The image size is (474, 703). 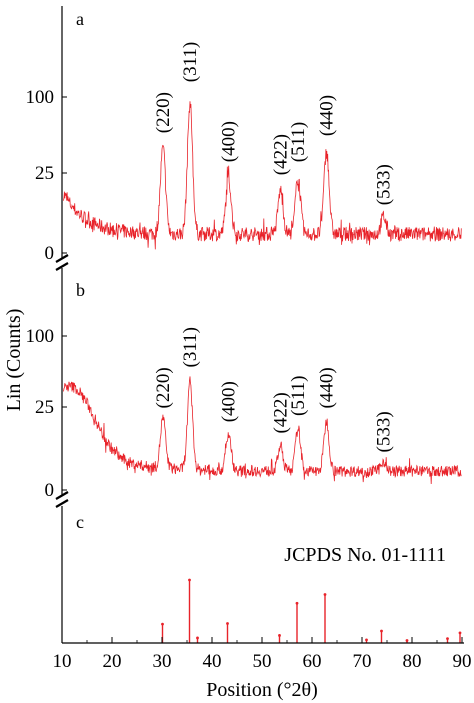 What do you see at coordinates (14, 360) in the screenshot?
I see `y-axis-title: Lin (Counts)` at bounding box center [14, 360].